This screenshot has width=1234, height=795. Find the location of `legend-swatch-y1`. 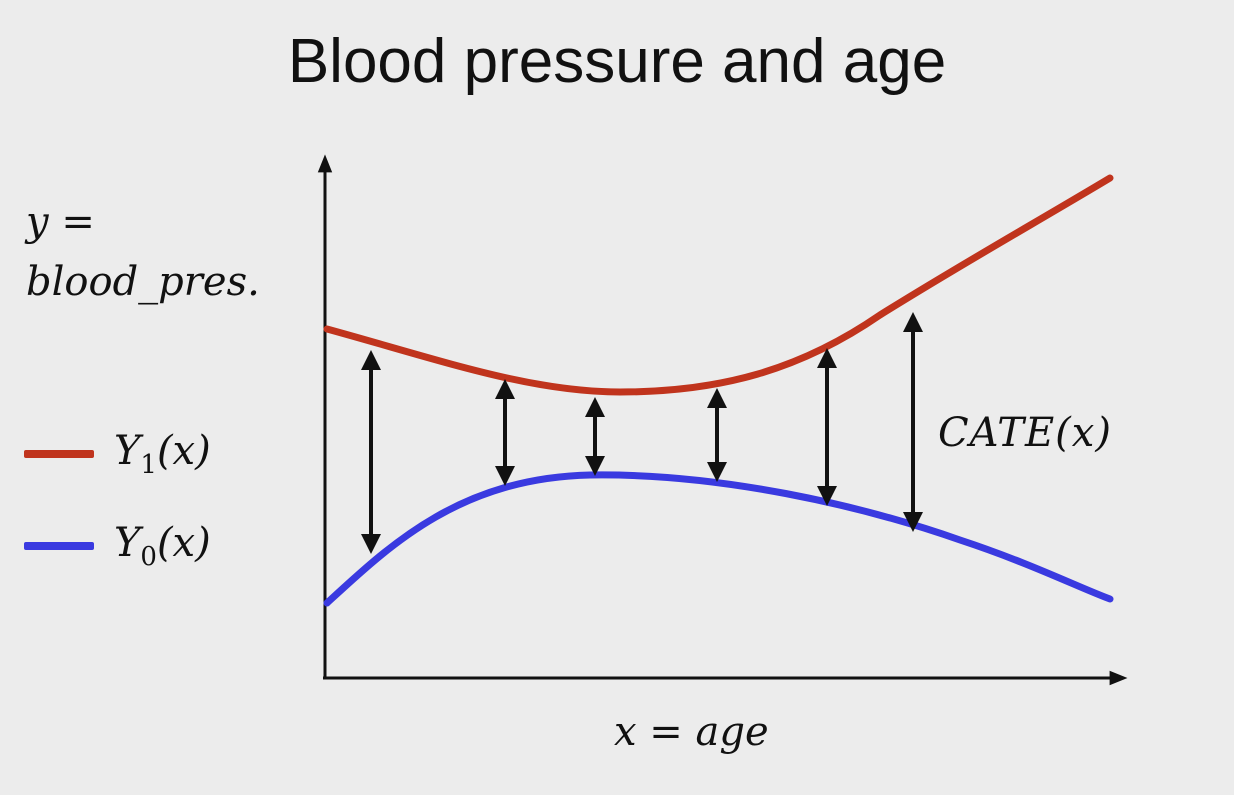

legend-swatch-y1 is located at coordinates (59, 454).